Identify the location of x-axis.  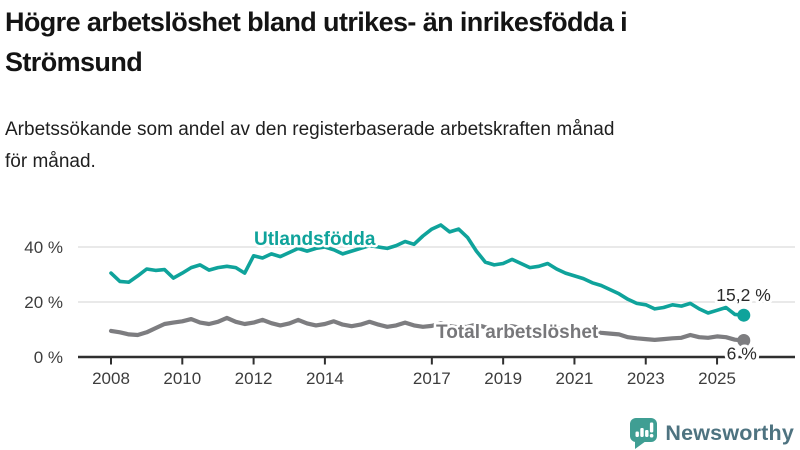
(436, 360).